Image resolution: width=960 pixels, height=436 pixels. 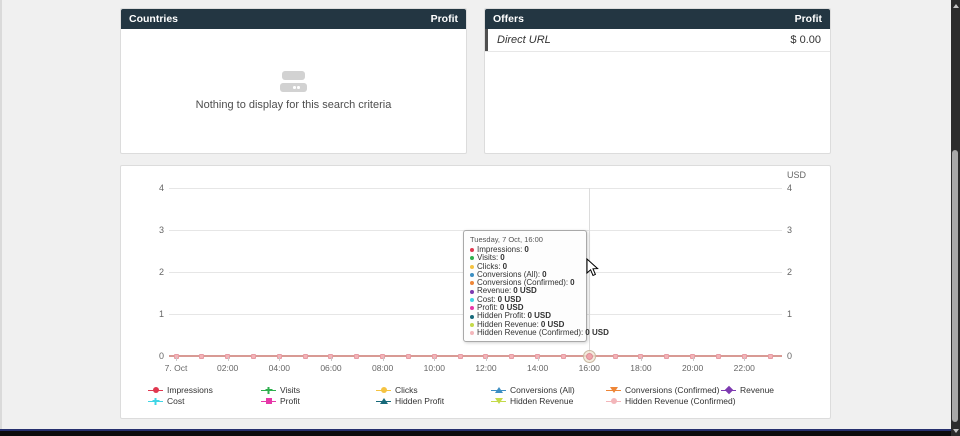 I want to click on tooltip-row: Profit: 0 USD, so click(x=525, y=307).